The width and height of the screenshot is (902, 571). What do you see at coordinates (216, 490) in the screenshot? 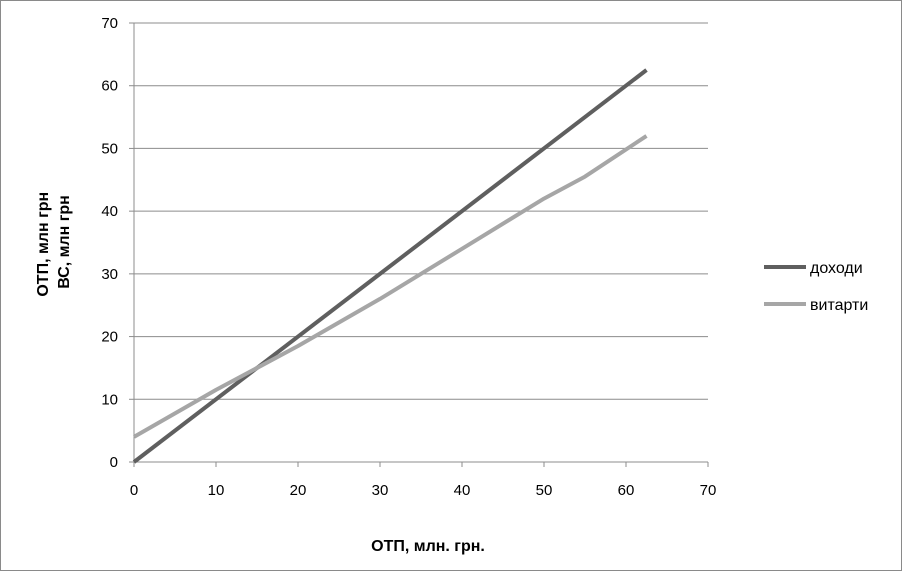
I see `x-tick-label: 10` at bounding box center [216, 490].